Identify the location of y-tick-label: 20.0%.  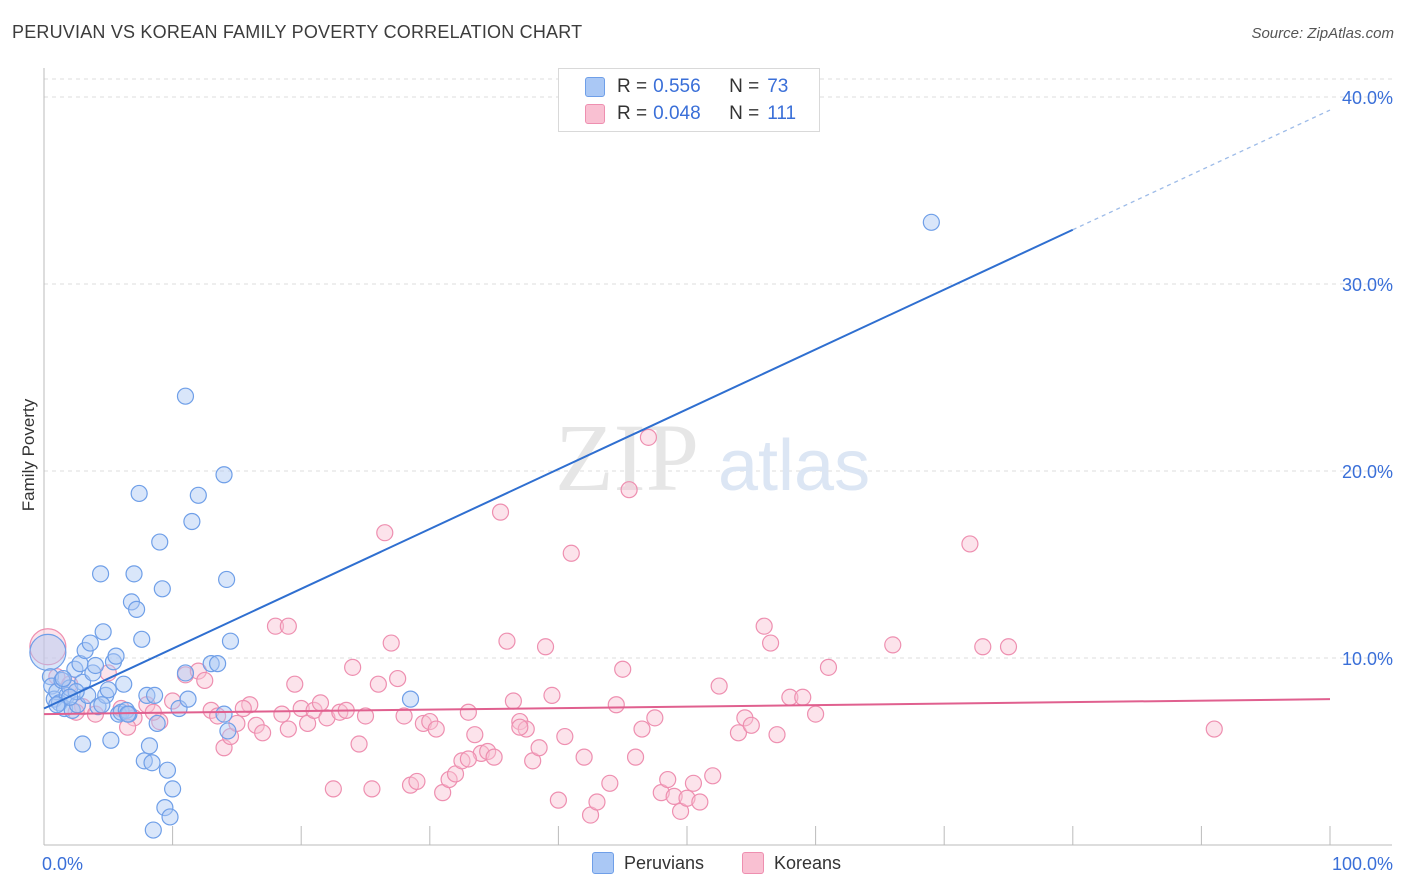
(1367, 472).